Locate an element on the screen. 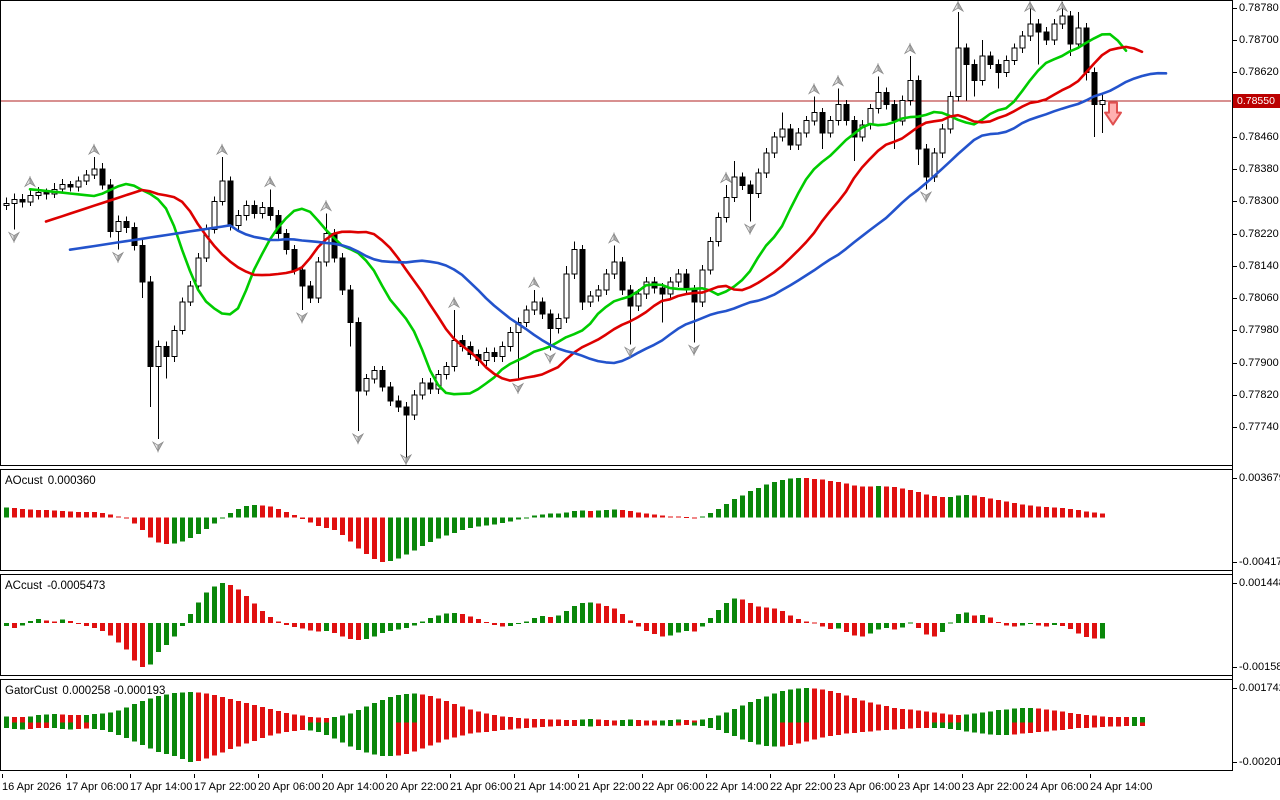 This screenshot has height=800, width=1280. gator-label: GatorCust 0.000258 -0.000193 is located at coordinates (85, 691).